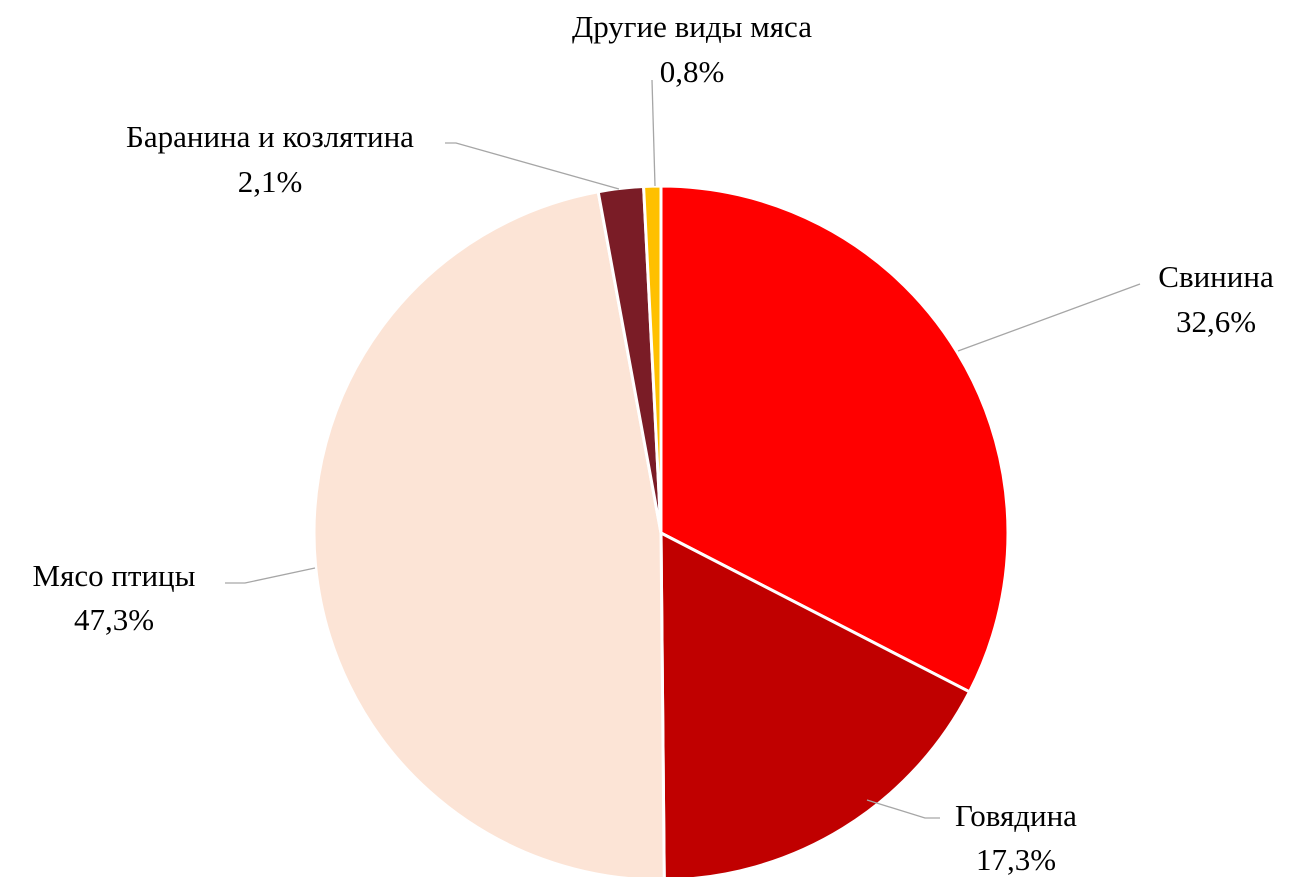 The width and height of the screenshot is (1301, 877). Describe the element at coordinates (532, 166) in the screenshot. I see `leader-line-lamb-goat` at that location.